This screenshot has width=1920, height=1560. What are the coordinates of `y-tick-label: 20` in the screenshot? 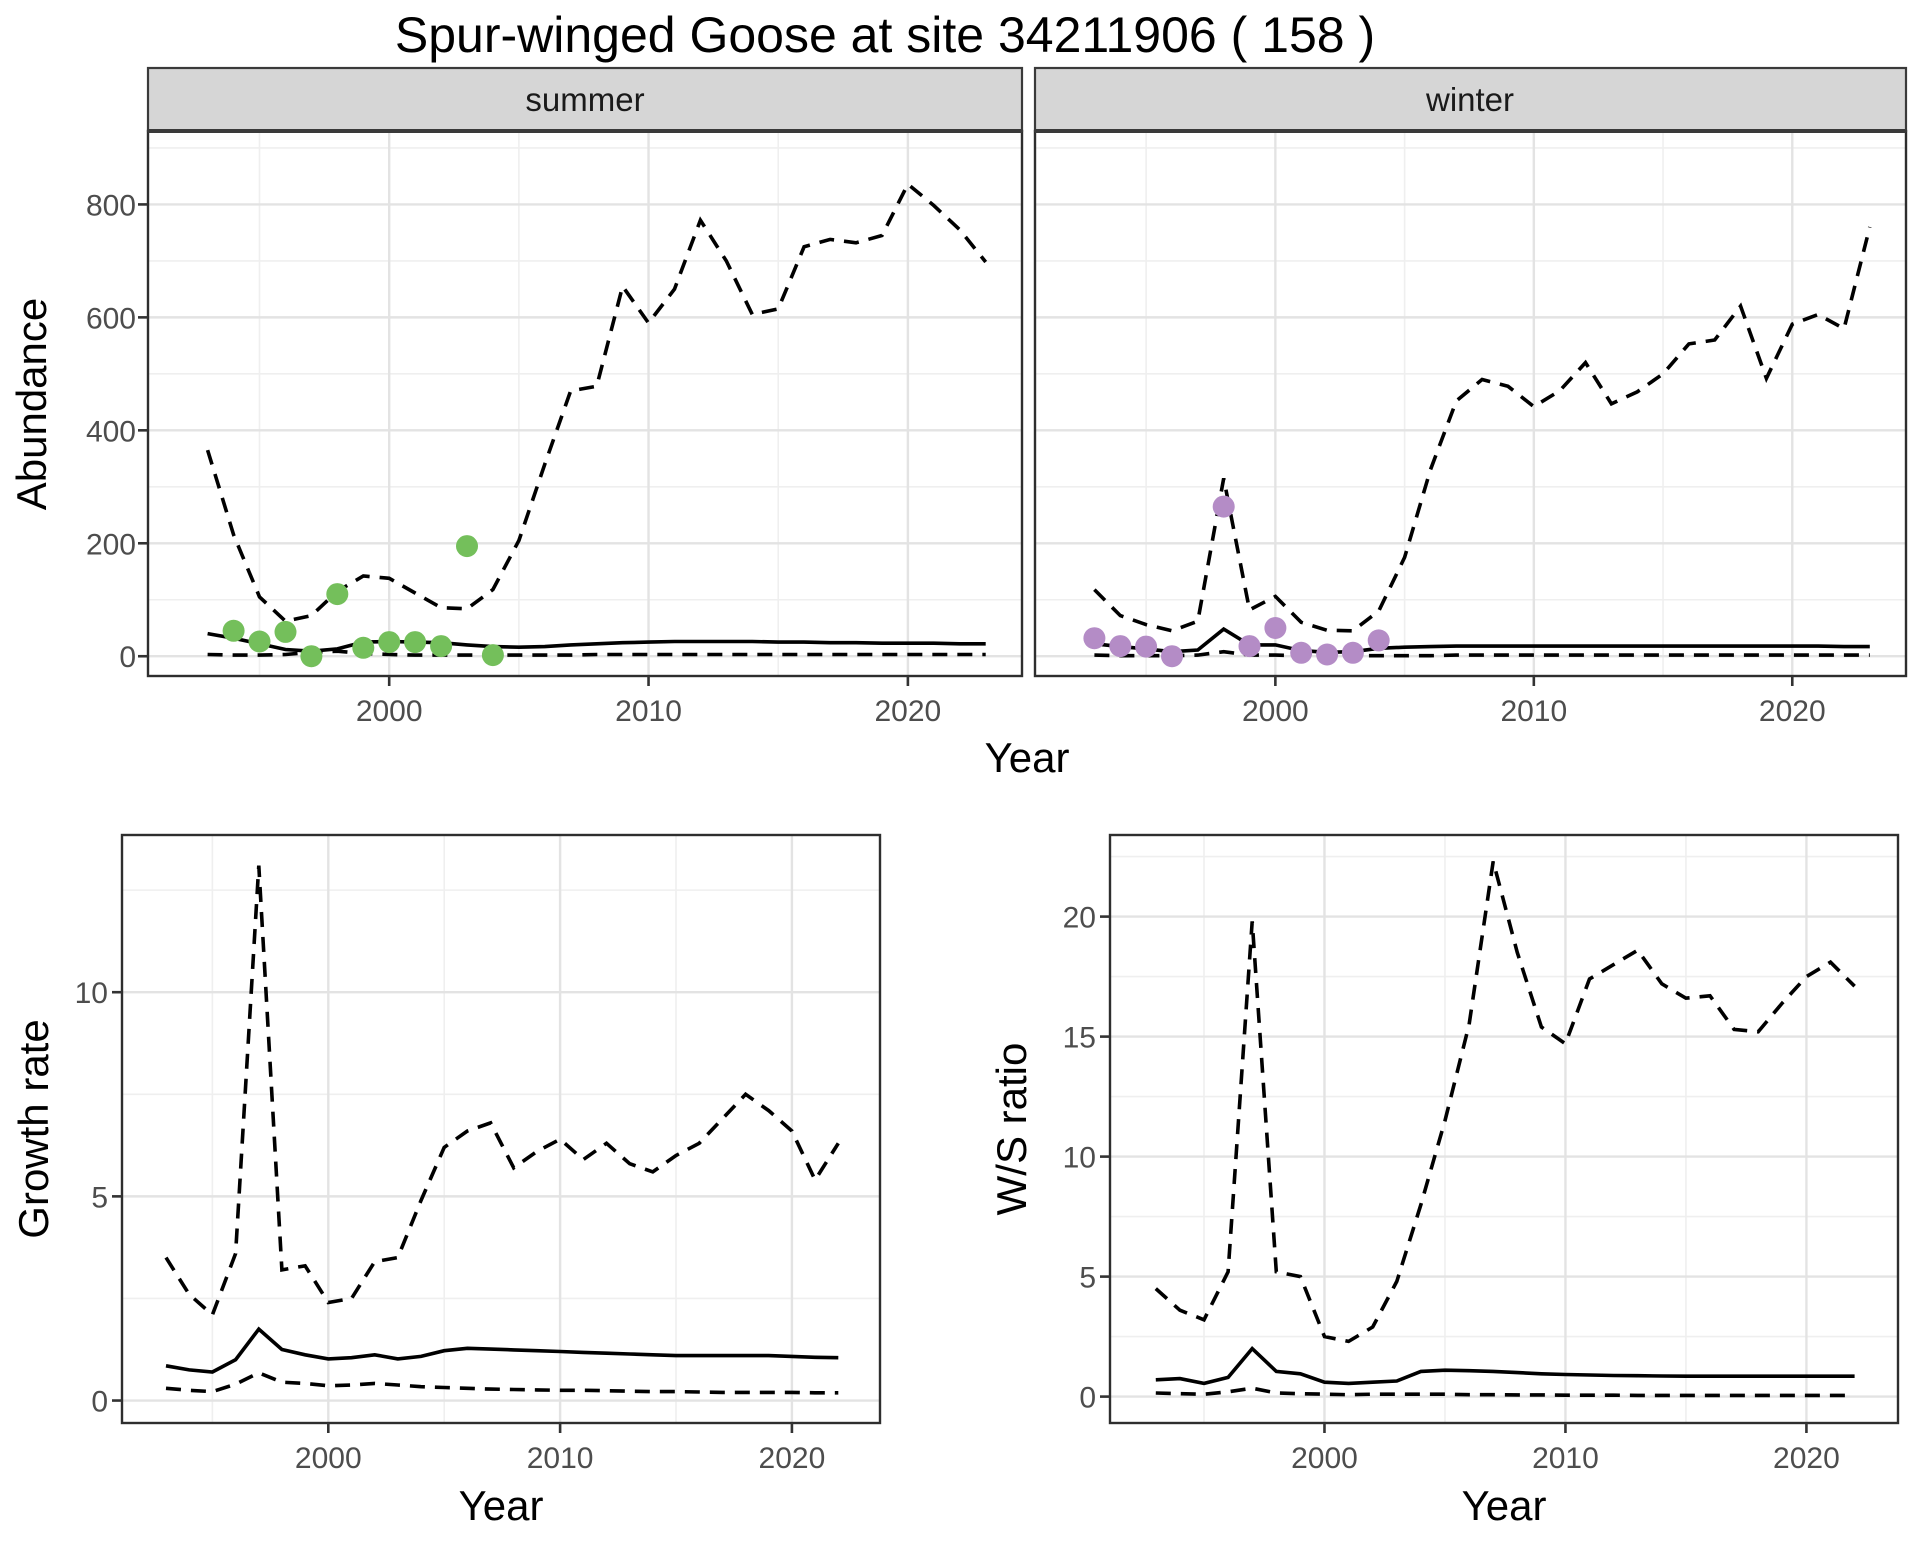 It's located at (1079, 918).